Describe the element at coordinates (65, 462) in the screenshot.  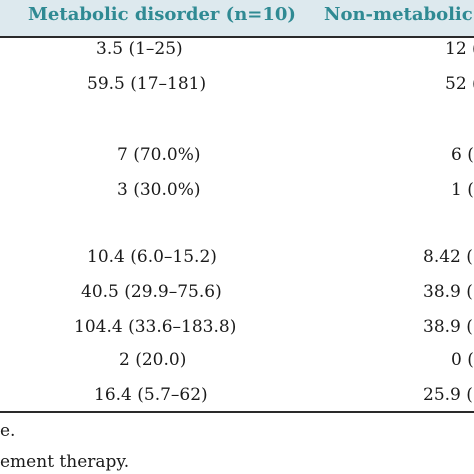
I see `footnote: ement therapy.` at that location.